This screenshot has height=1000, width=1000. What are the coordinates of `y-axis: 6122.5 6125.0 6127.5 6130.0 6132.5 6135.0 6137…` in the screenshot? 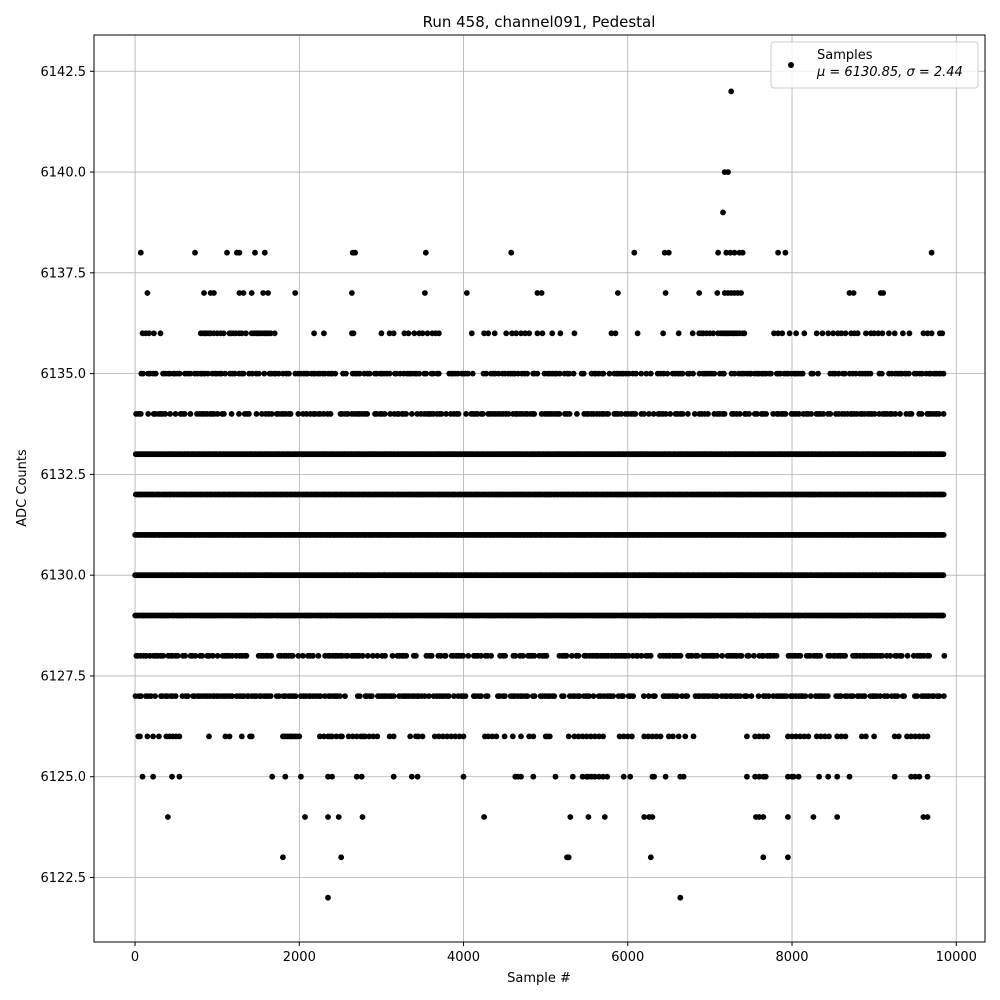 It's located at (67, 475).